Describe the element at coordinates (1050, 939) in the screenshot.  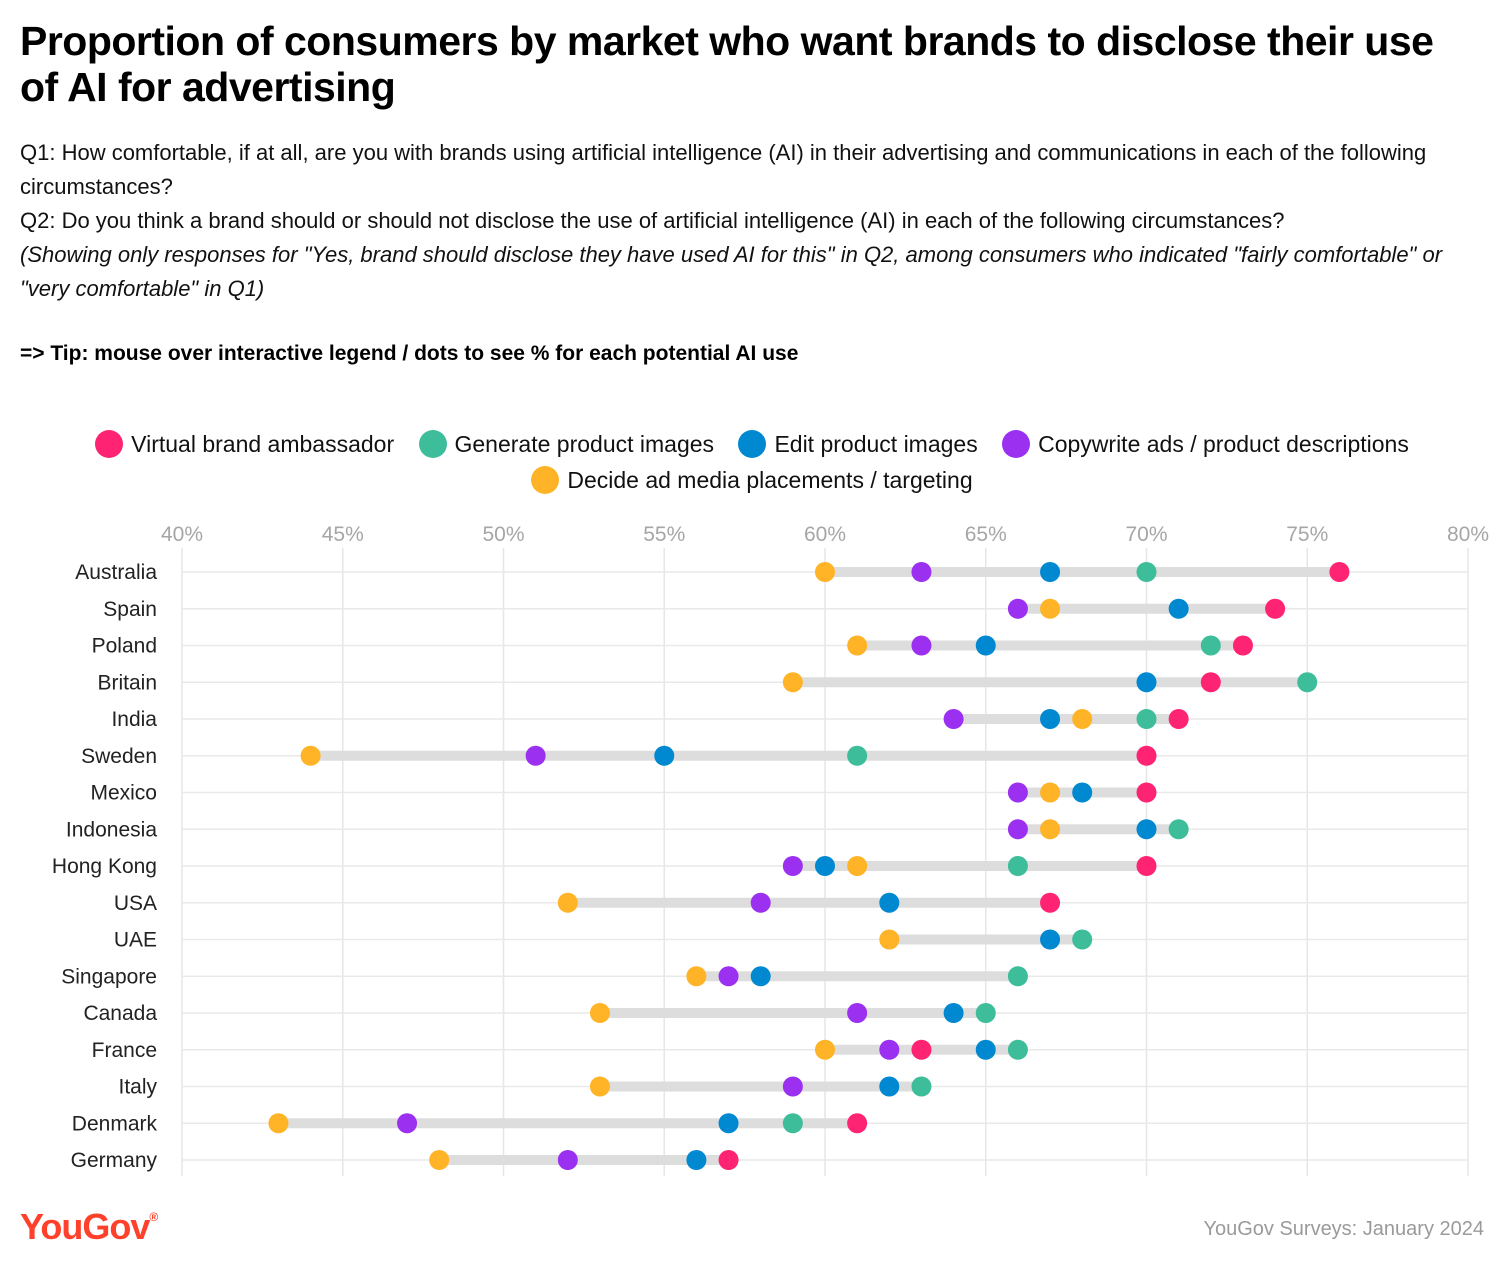
I see `dot-edit-product-images: UAE — Edit product images: 67%` at that location.